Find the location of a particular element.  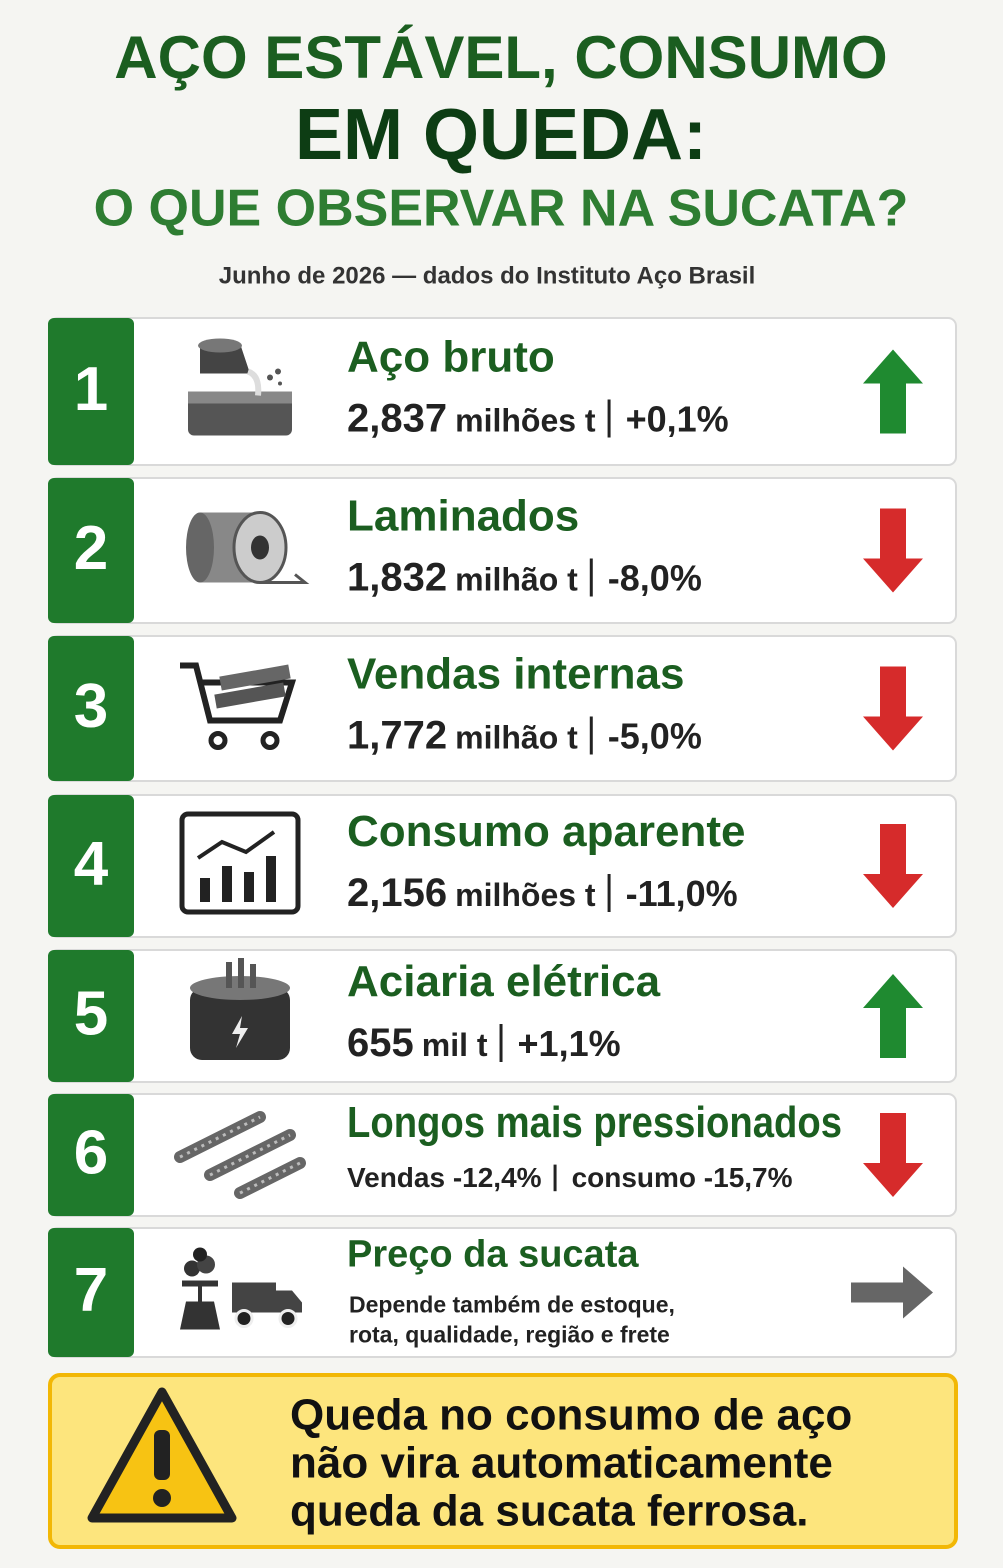

item-description: Depende também de estoque, is located at coordinates (512, 1305).